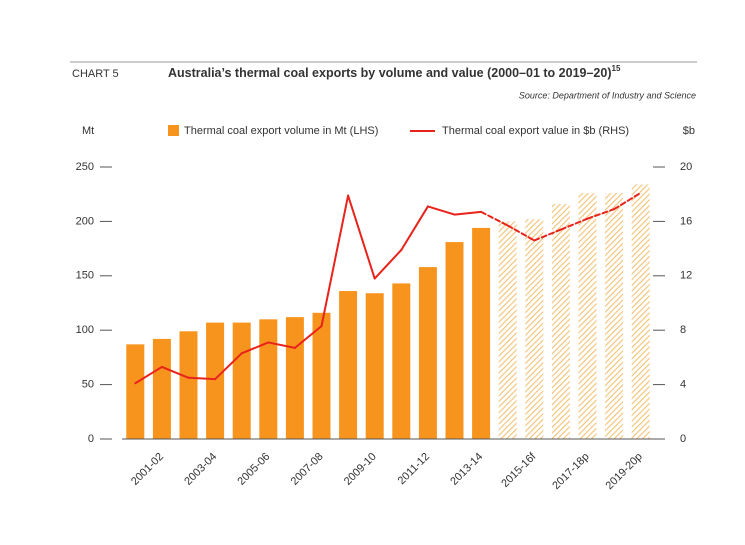 Image resolution: width=745 pixels, height=545 pixels. What do you see at coordinates (624, 471) in the screenshot?
I see `x-tick-label: 2019-20p` at bounding box center [624, 471].